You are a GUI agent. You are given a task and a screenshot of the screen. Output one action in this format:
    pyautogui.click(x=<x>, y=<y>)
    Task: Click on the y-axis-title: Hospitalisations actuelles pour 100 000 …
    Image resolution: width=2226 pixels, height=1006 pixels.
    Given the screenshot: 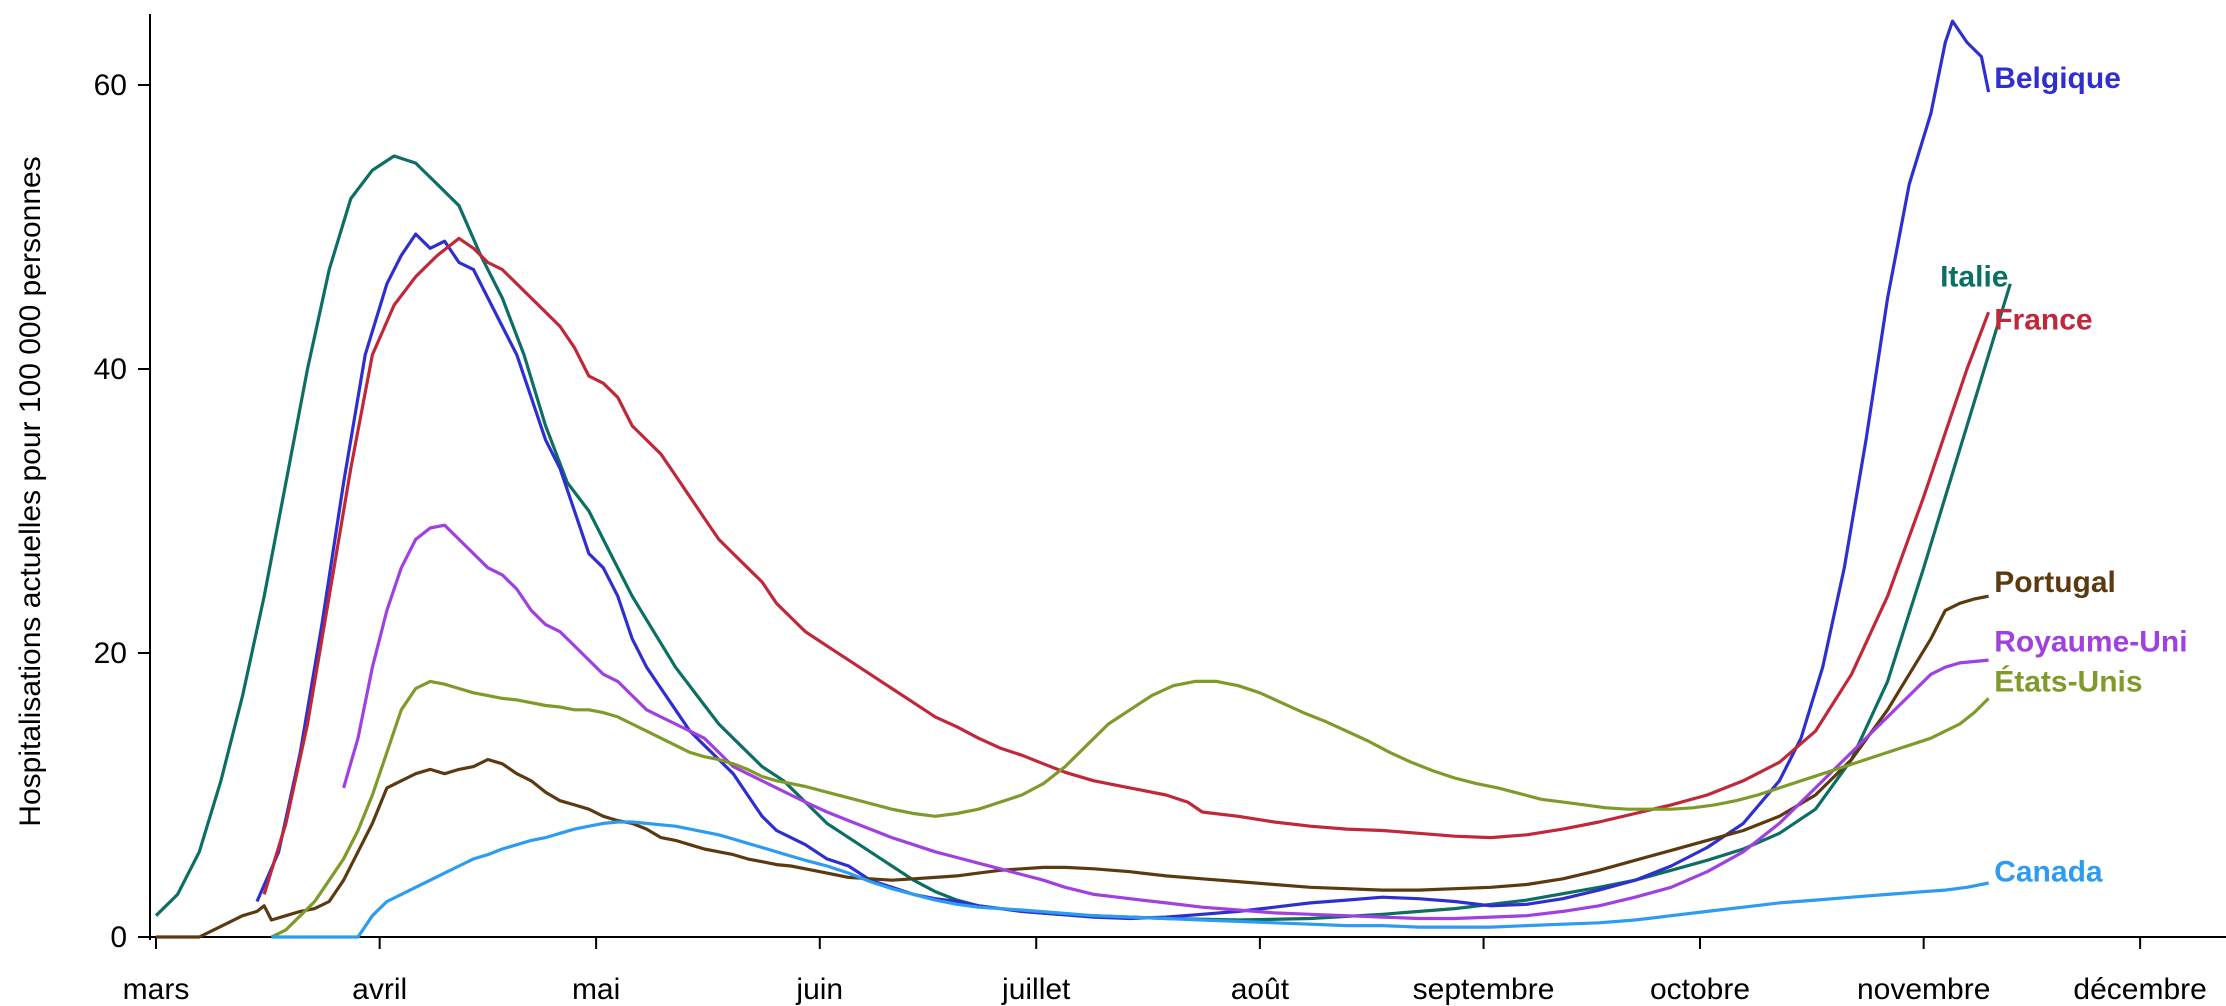 What is the action you would take?
    pyautogui.click(x=30, y=491)
    